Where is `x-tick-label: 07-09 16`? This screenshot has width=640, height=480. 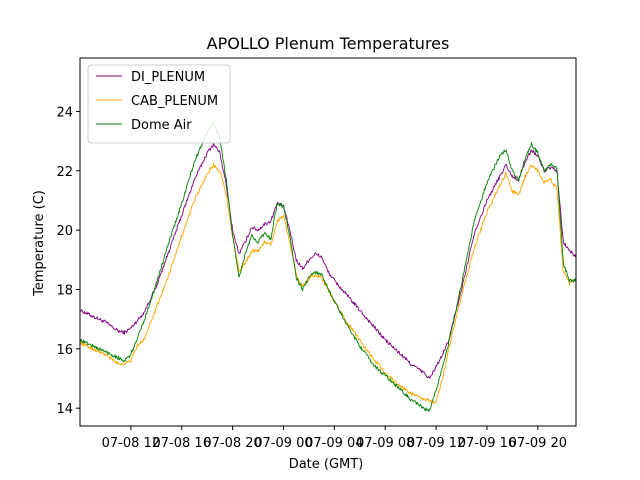 x-tick-label: 07-09 16 is located at coordinates (487, 443).